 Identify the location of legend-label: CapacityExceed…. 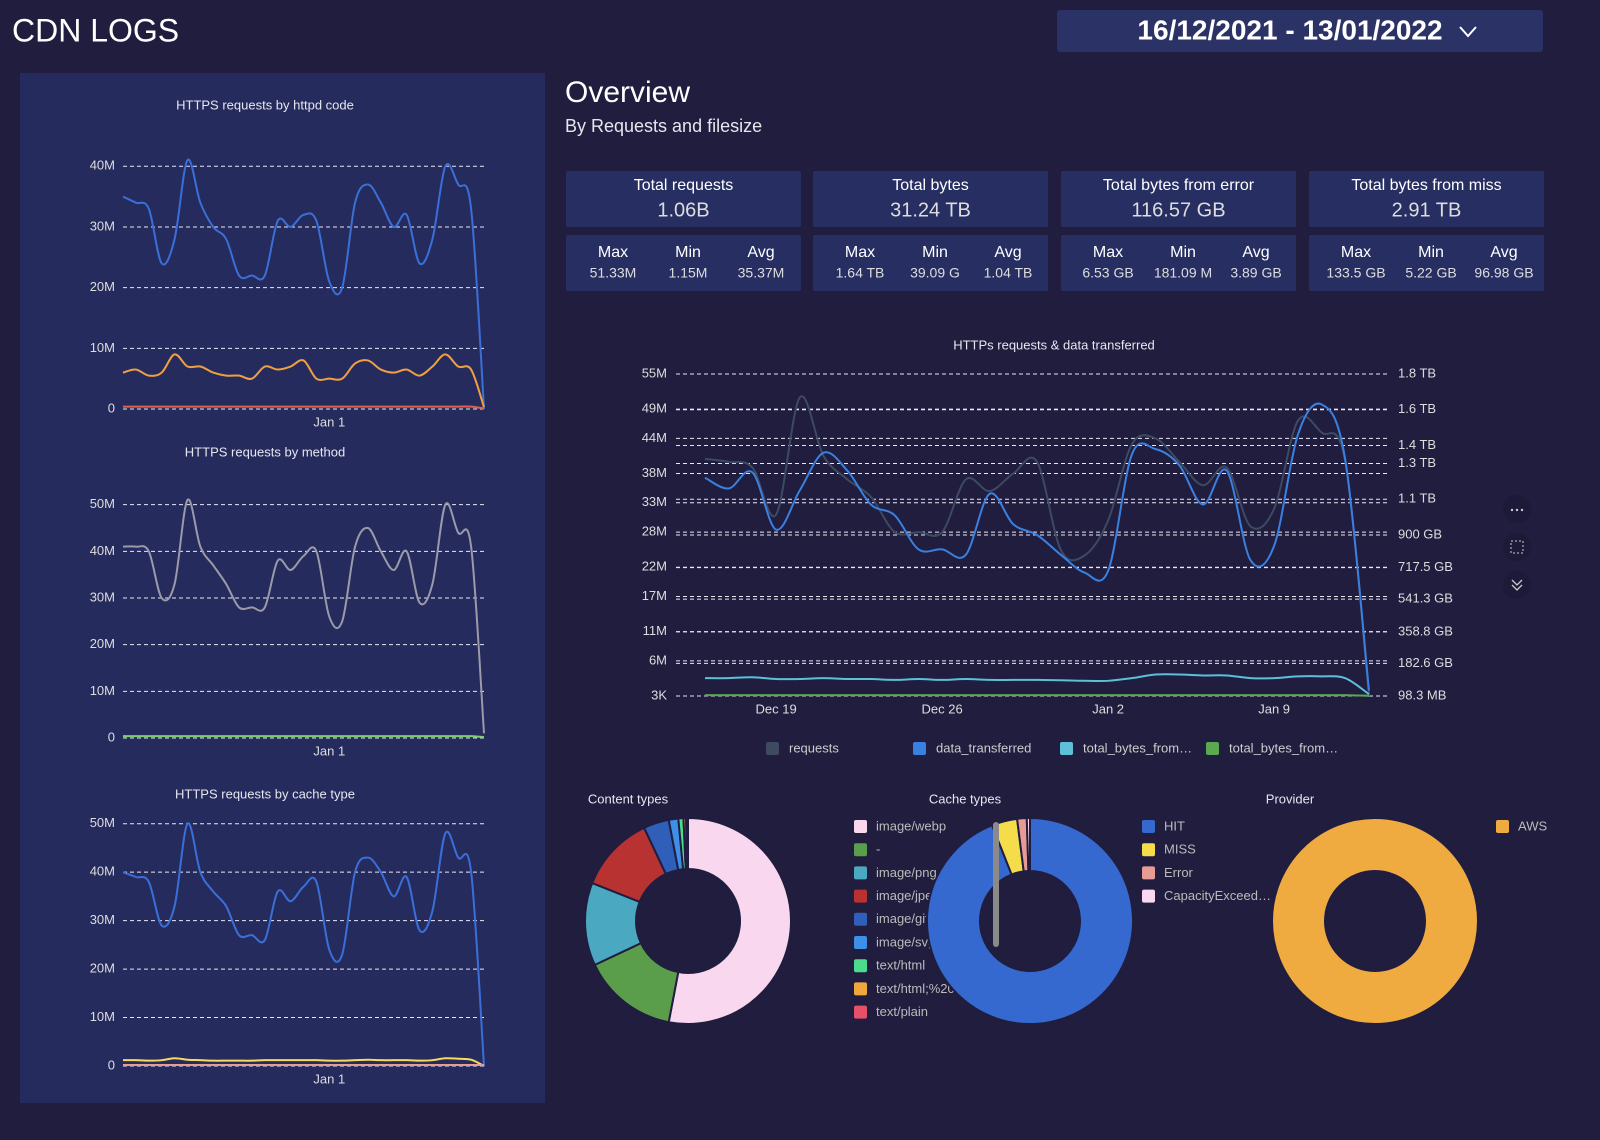
(1217, 895).